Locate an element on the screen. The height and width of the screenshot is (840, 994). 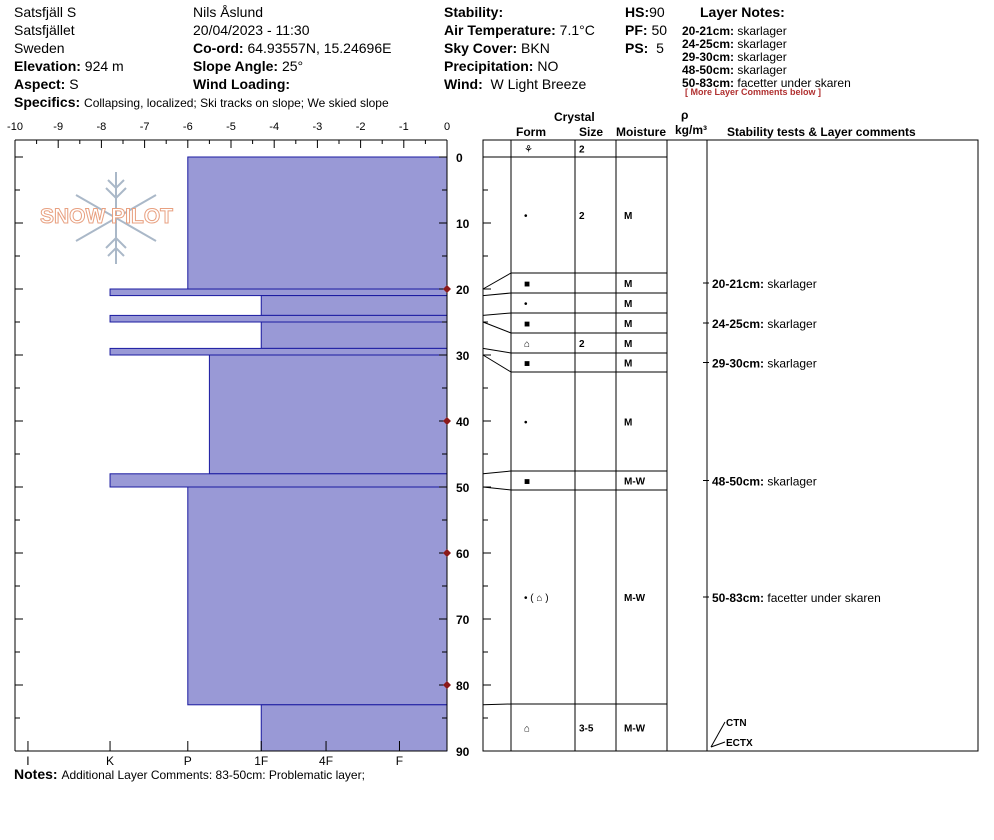
temp-tick-label: -7 is located at coordinates (145, 127).